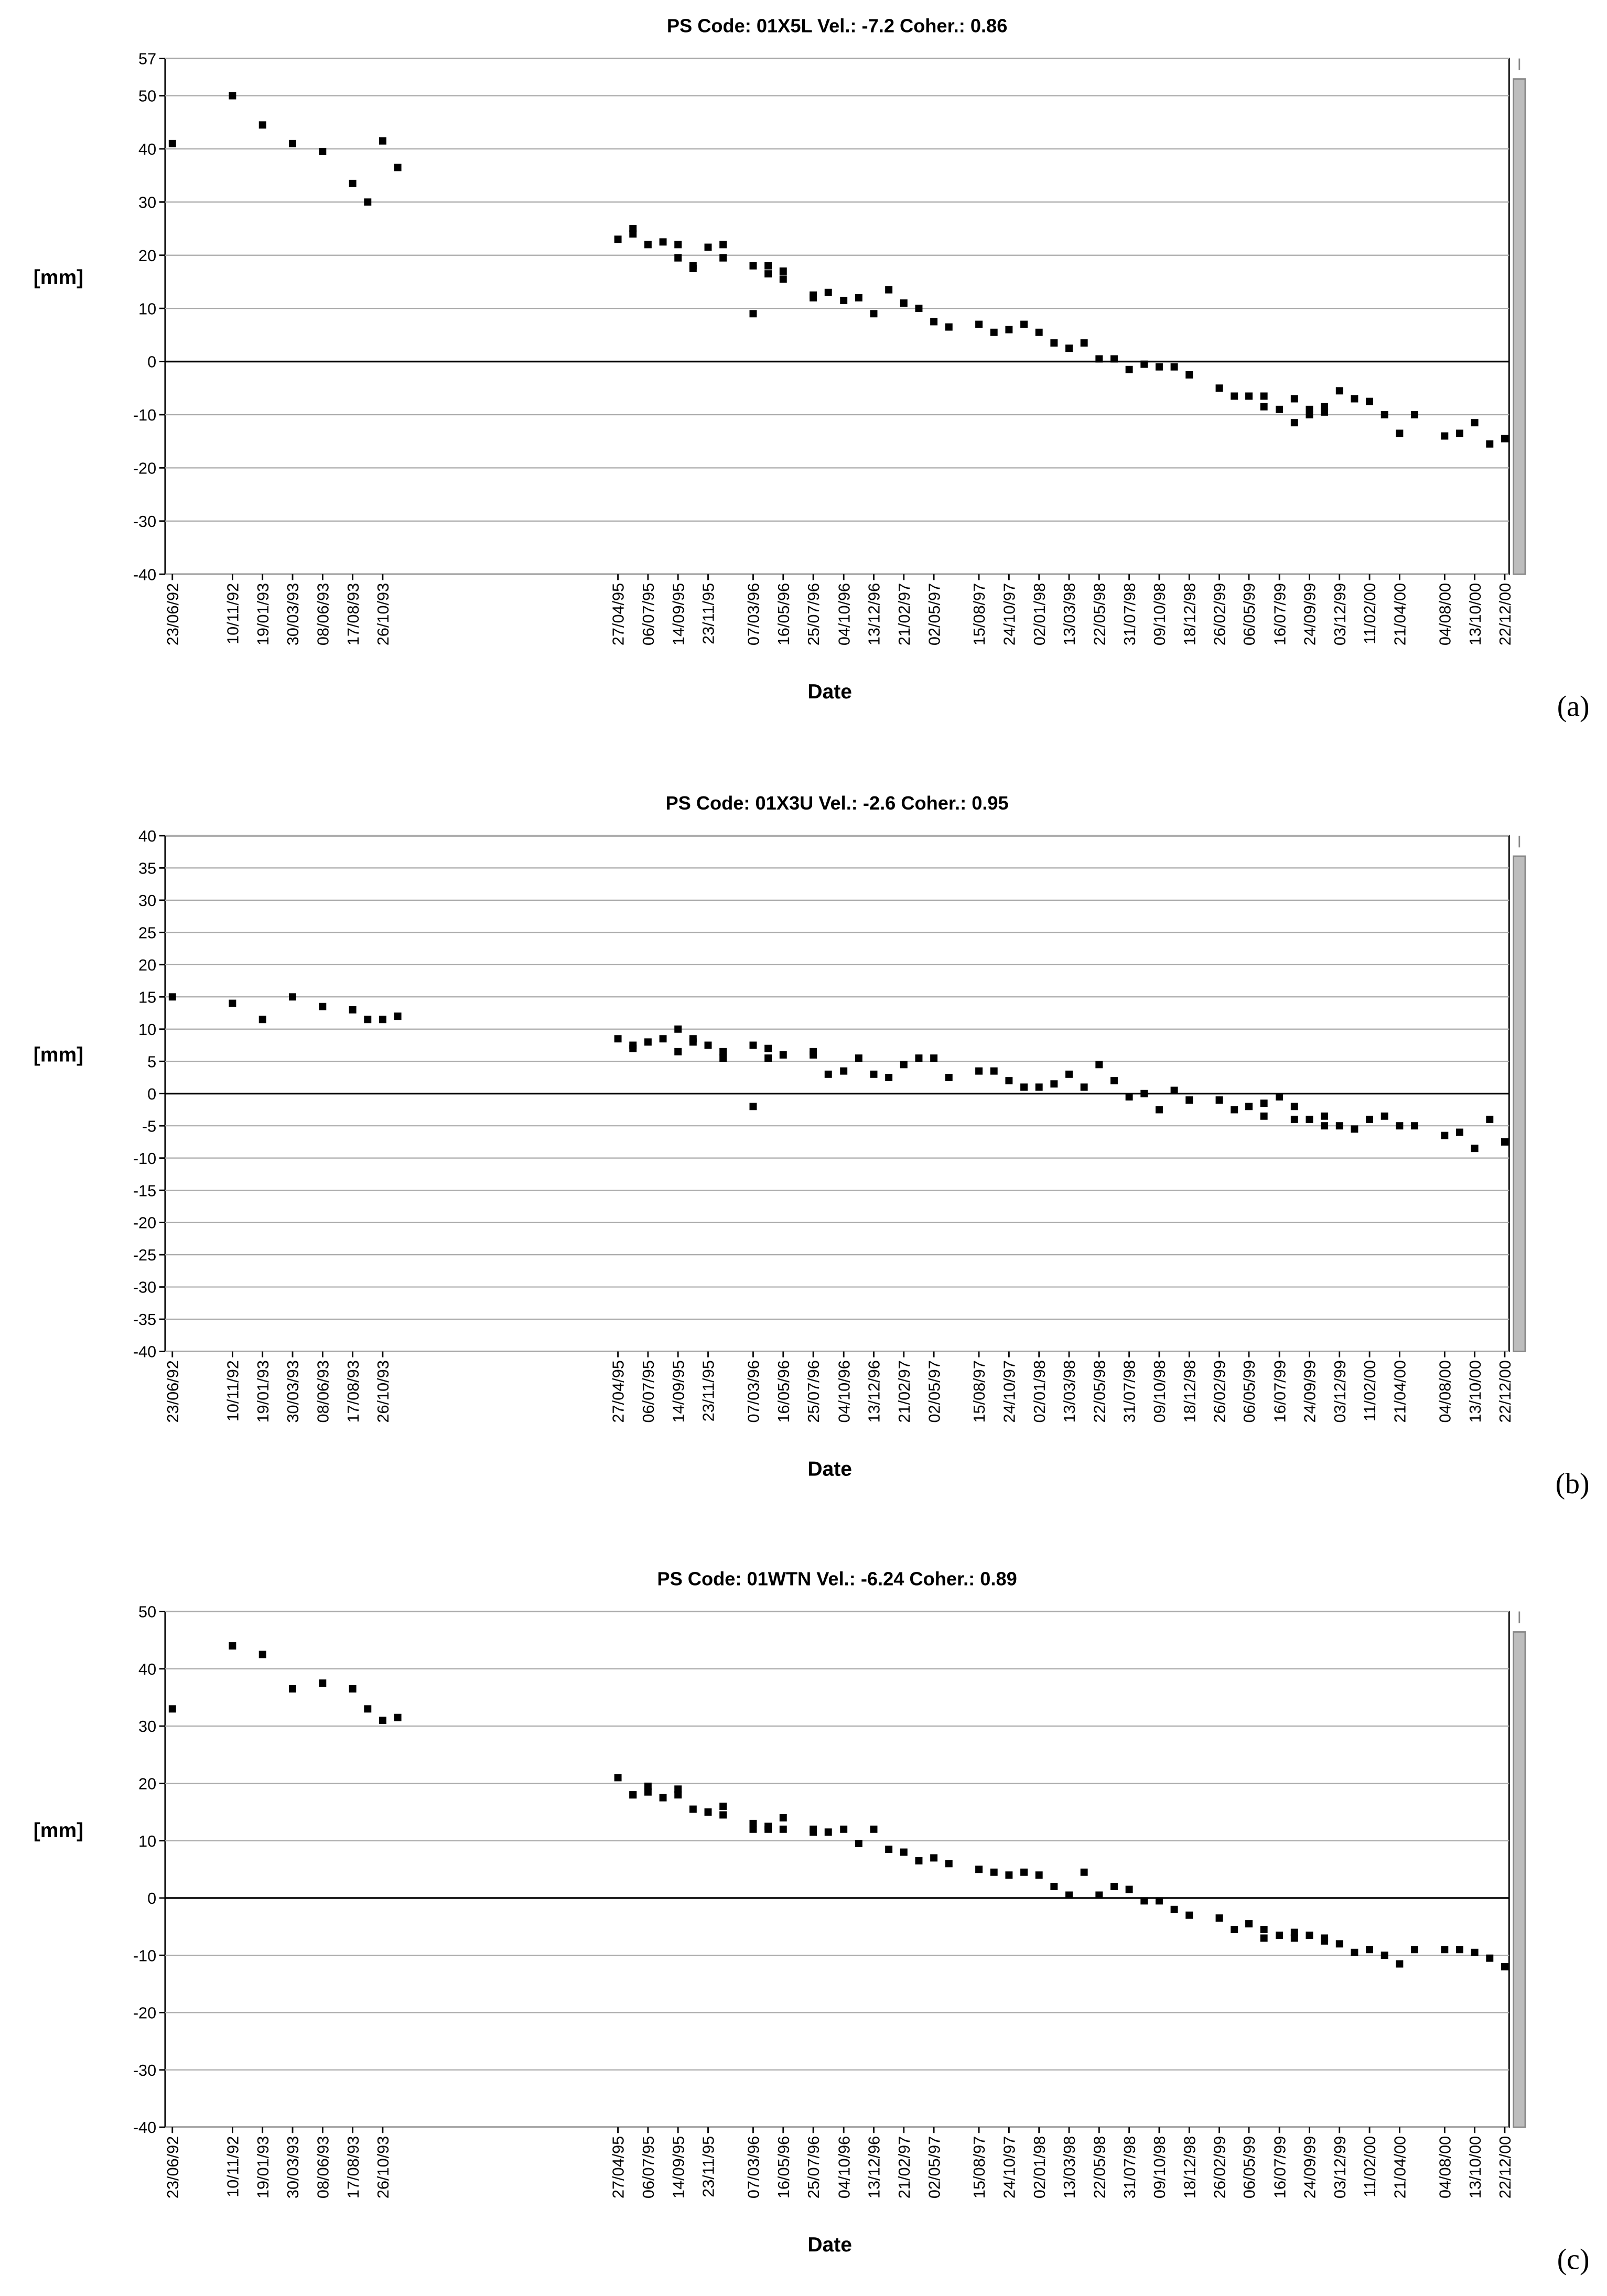 This screenshot has width=1607, height=2296. I want to click on y-tick-label: 35, so click(147, 869).